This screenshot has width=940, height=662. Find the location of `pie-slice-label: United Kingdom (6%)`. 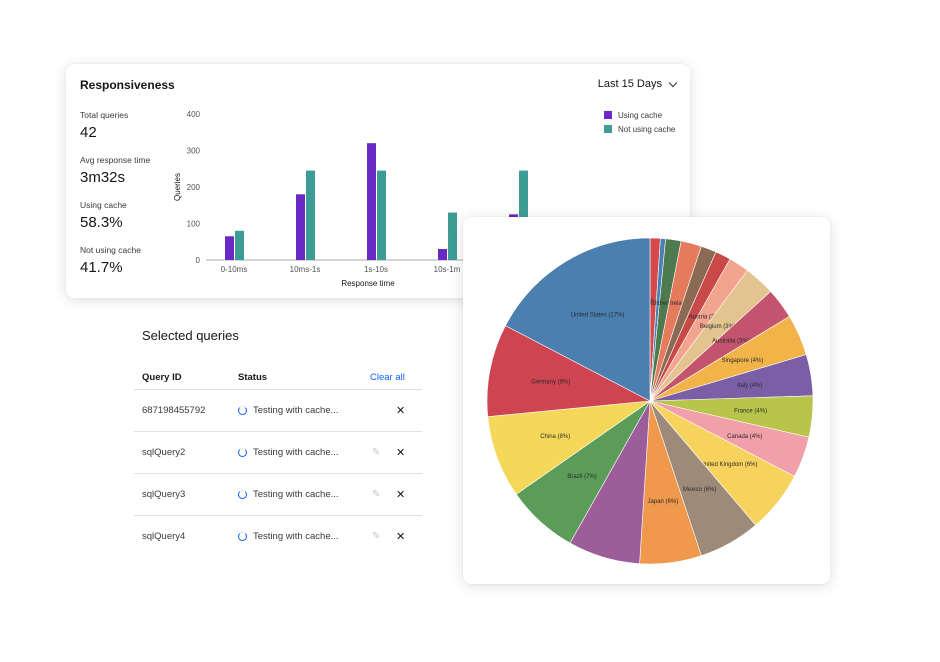

pie-slice-label: United Kingdom (6%) is located at coordinates (728, 465).